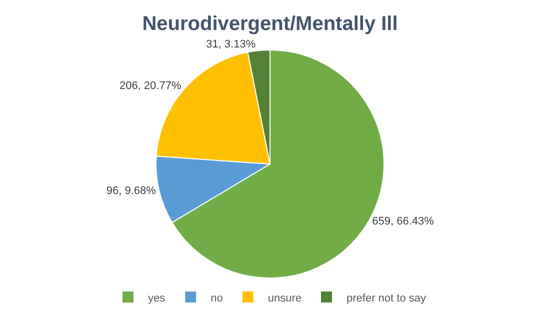  What do you see at coordinates (231, 44) in the screenshot?
I see `data-label: 31, 3.13%` at bounding box center [231, 44].